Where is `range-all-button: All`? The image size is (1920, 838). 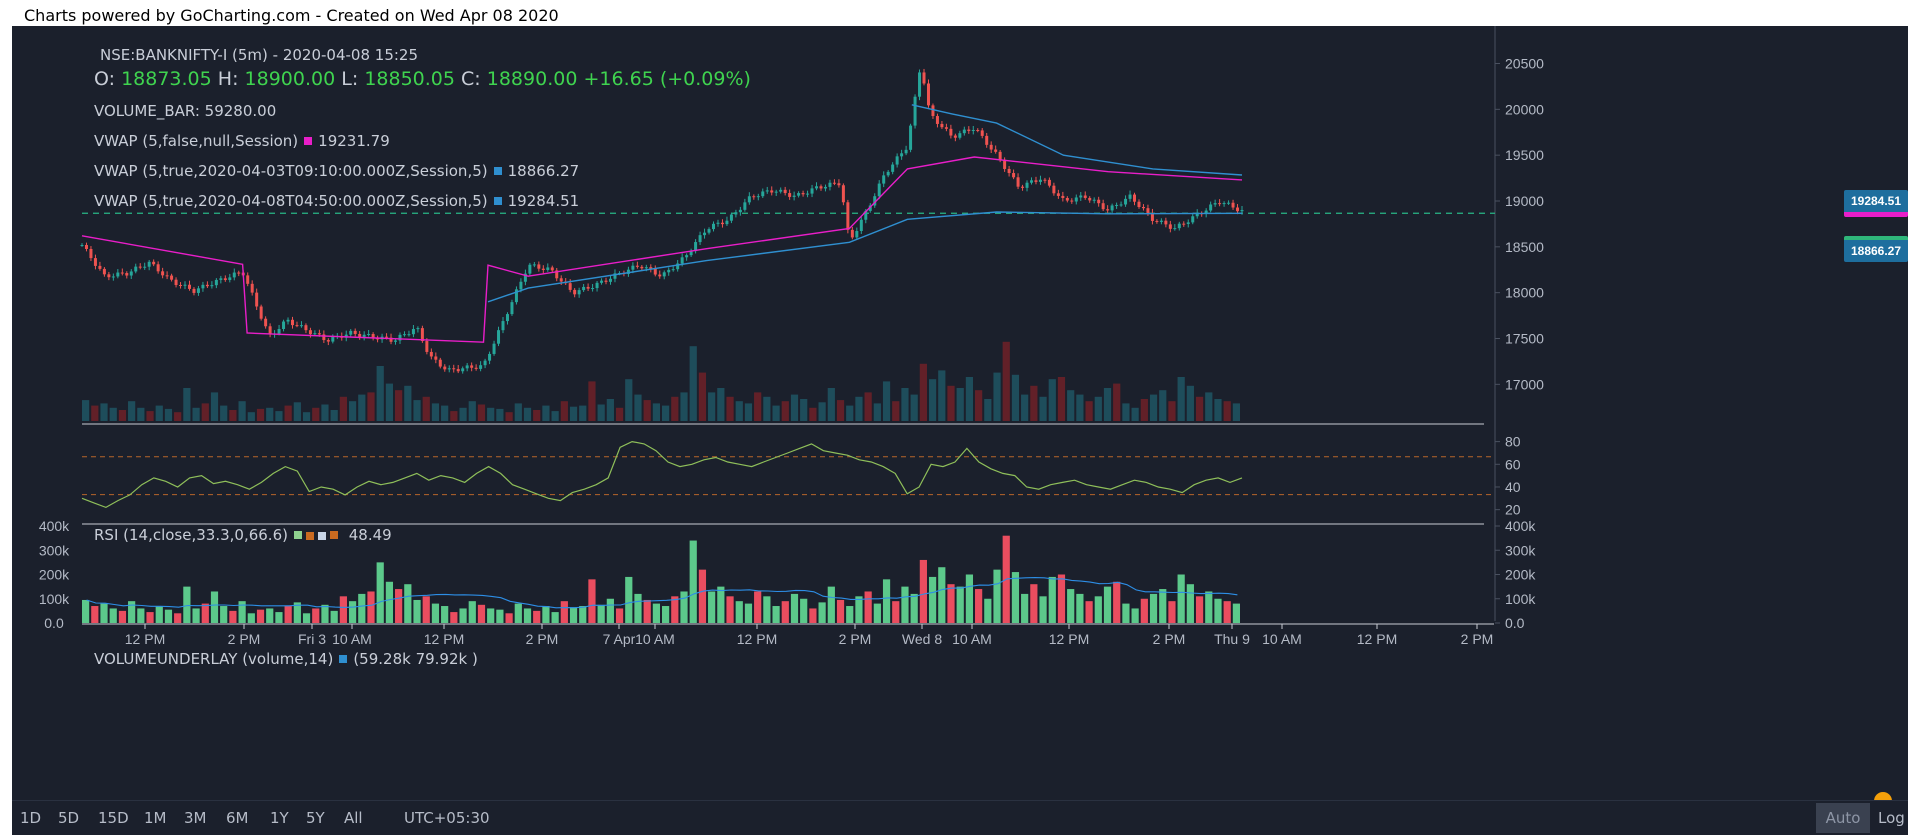 range-all-button: All is located at coordinates (353, 818).